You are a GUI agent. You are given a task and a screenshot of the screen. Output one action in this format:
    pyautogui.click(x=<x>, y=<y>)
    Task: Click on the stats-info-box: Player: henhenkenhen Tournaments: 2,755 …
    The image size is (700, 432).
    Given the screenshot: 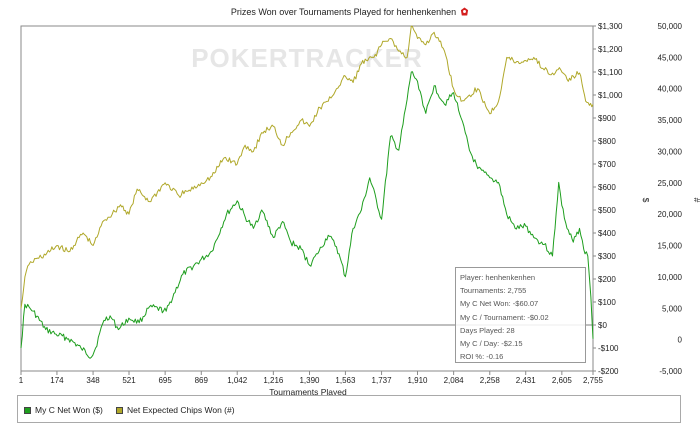 What is the action you would take?
    pyautogui.click(x=520, y=315)
    